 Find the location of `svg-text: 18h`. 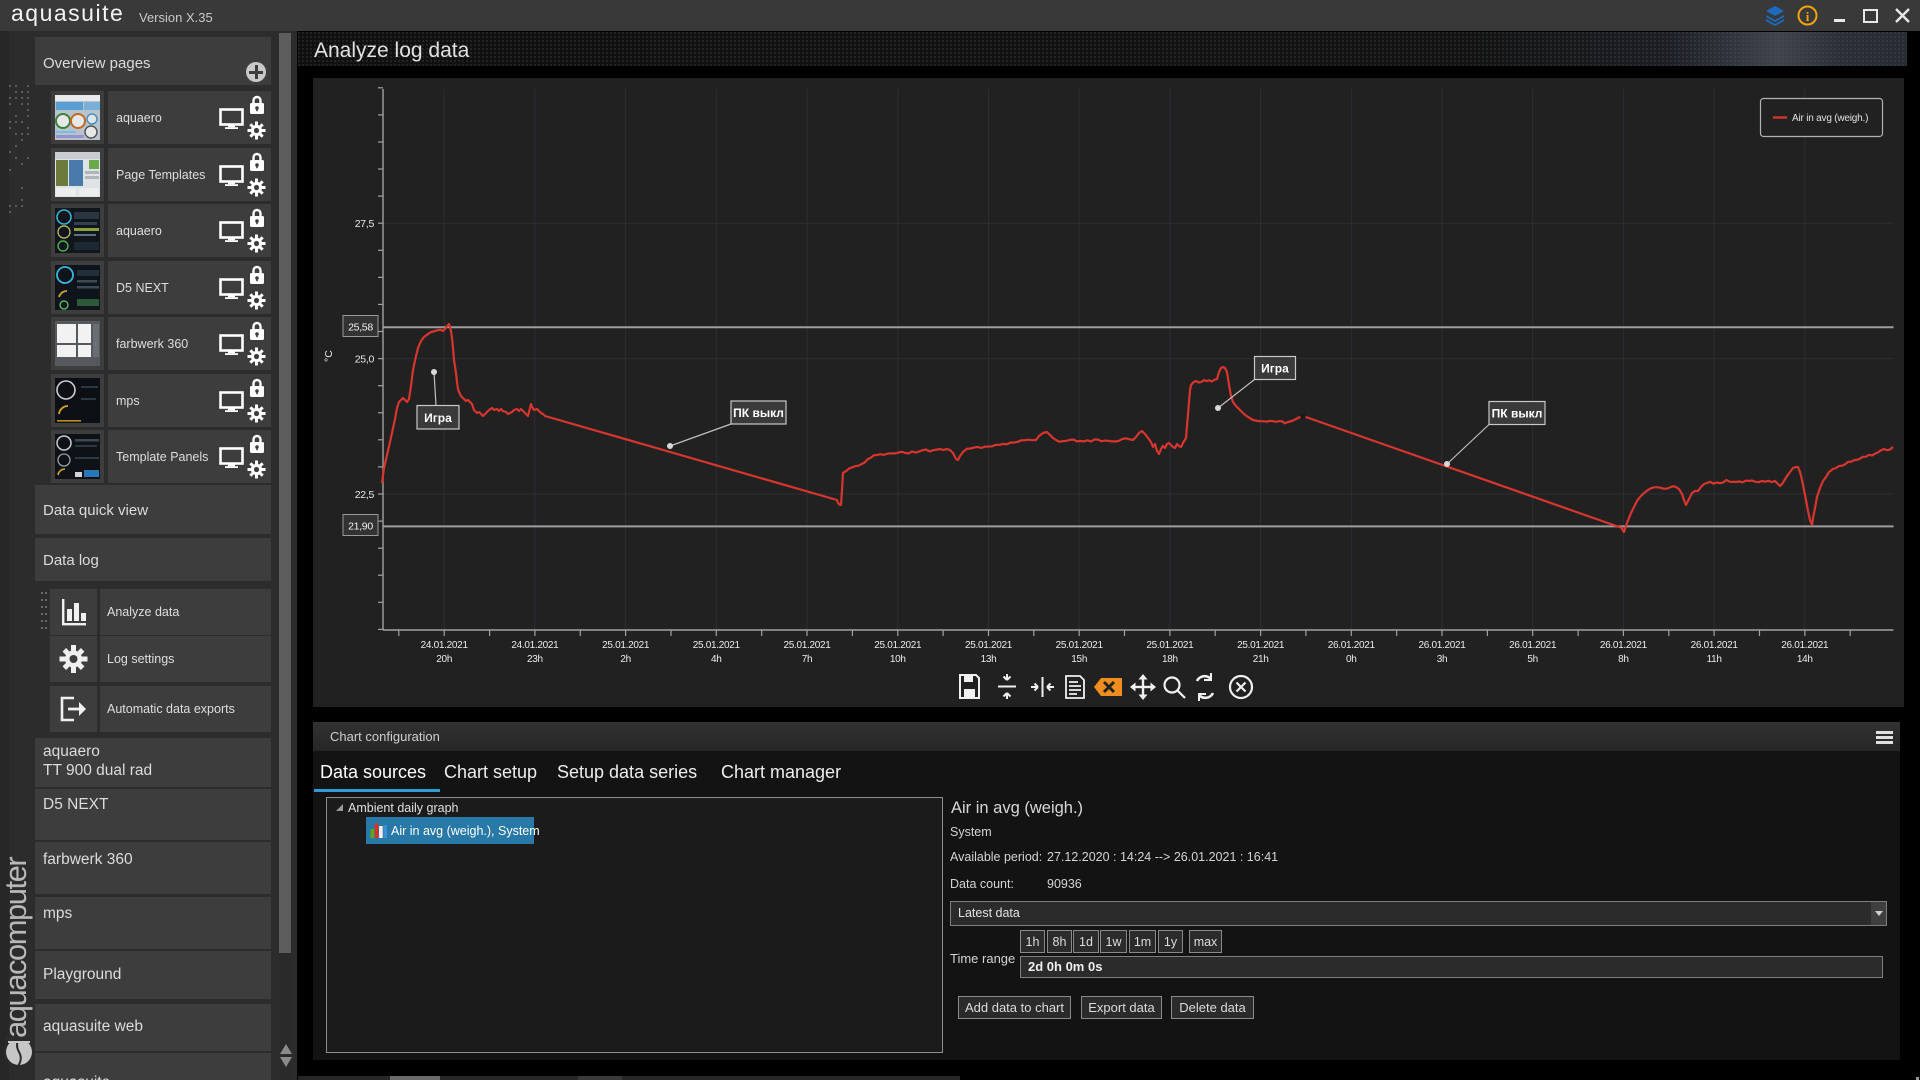

svg-text: 18h is located at coordinates (1170, 659).